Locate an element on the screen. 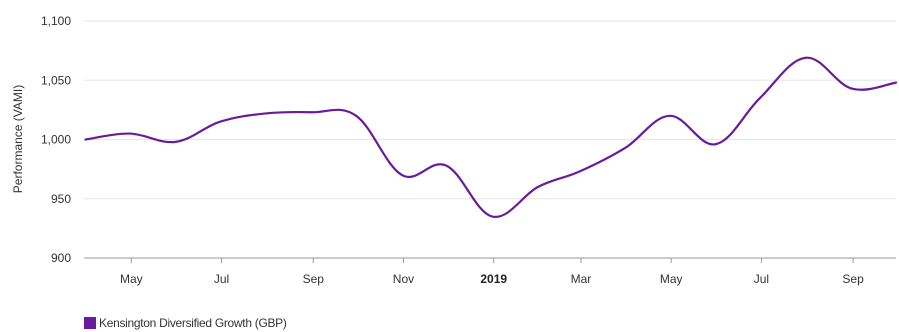 This screenshot has width=899, height=332. x-tick-label: 2019 is located at coordinates (493, 279).